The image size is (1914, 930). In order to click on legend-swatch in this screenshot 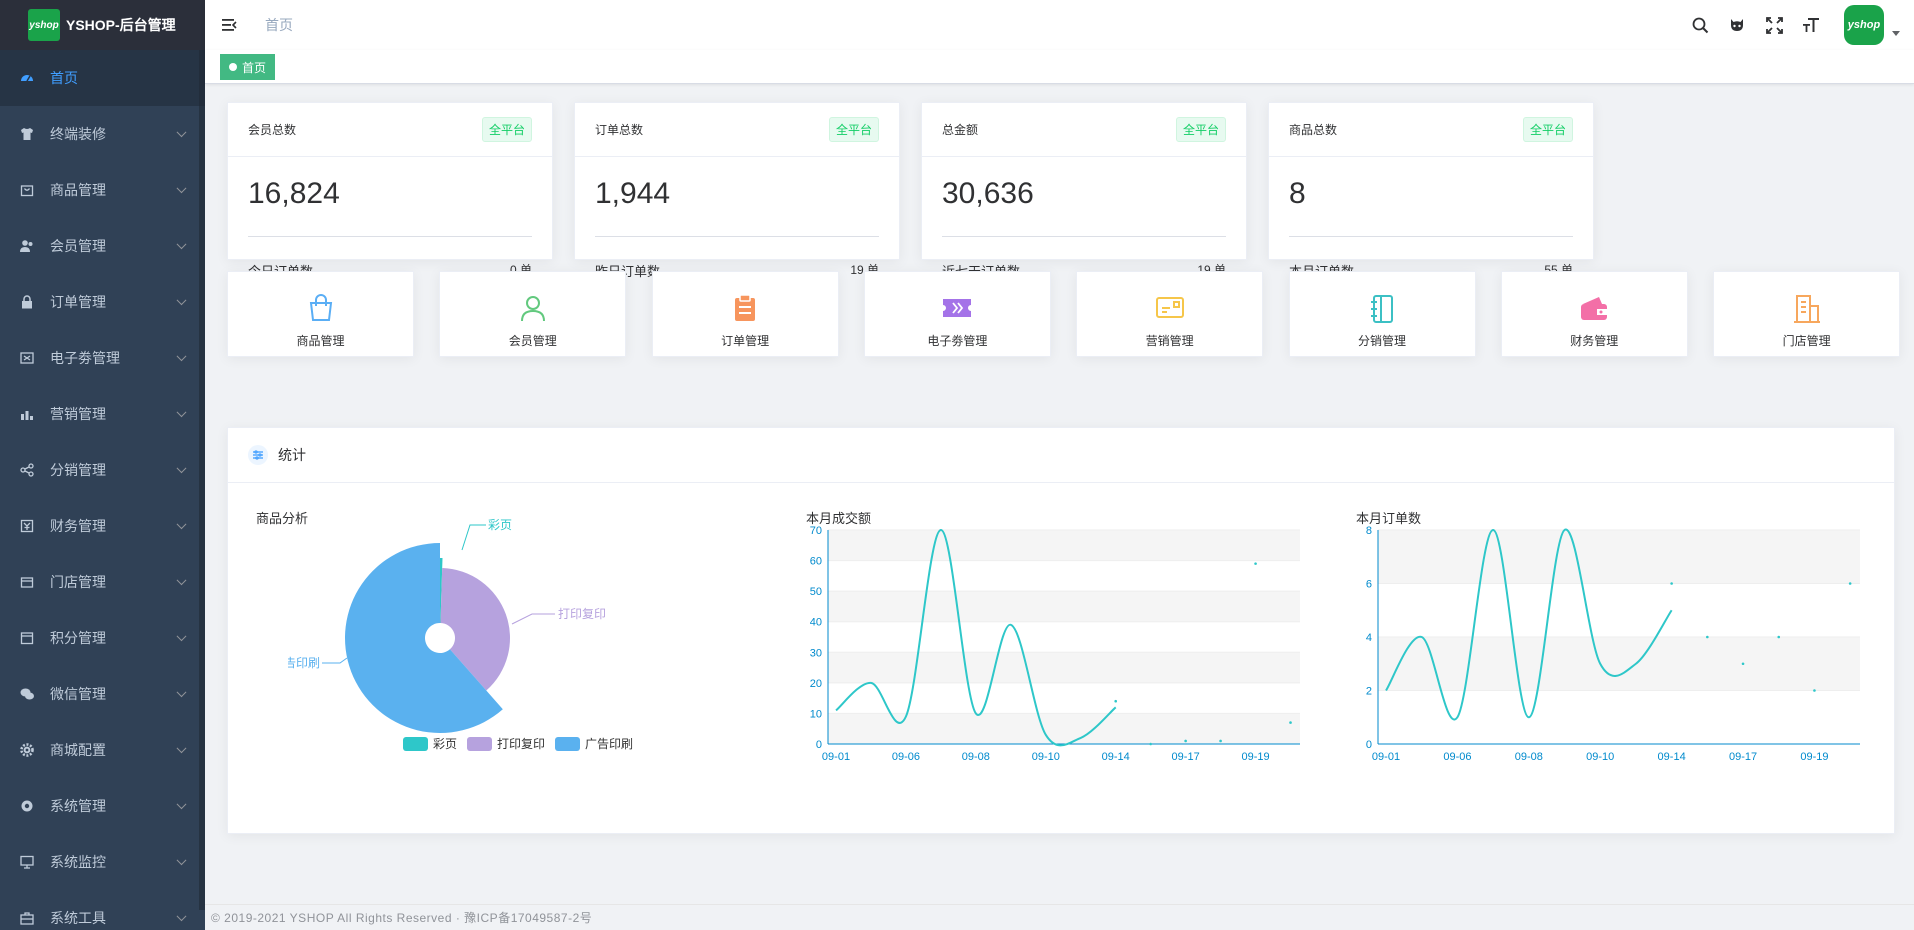, I will do `click(415, 743)`.